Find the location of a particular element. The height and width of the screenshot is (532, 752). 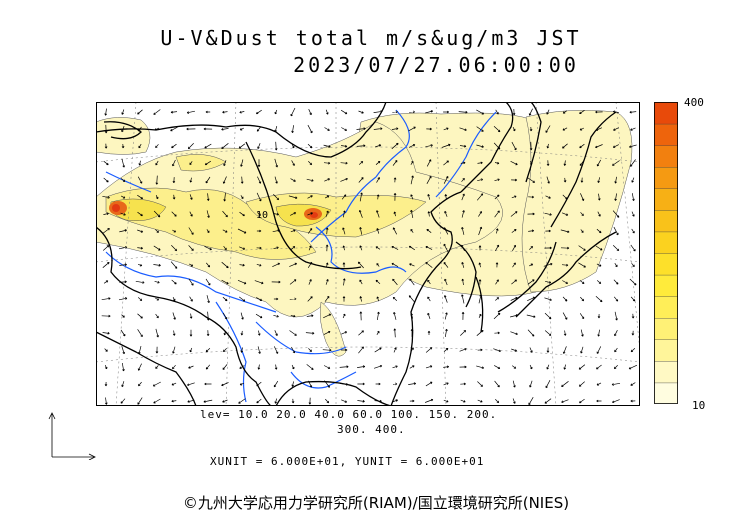

copyright-credit: ©九州大学応用力学研究所(RIAM)/国立環境研究所(NIES) is located at coordinates (376, 503).